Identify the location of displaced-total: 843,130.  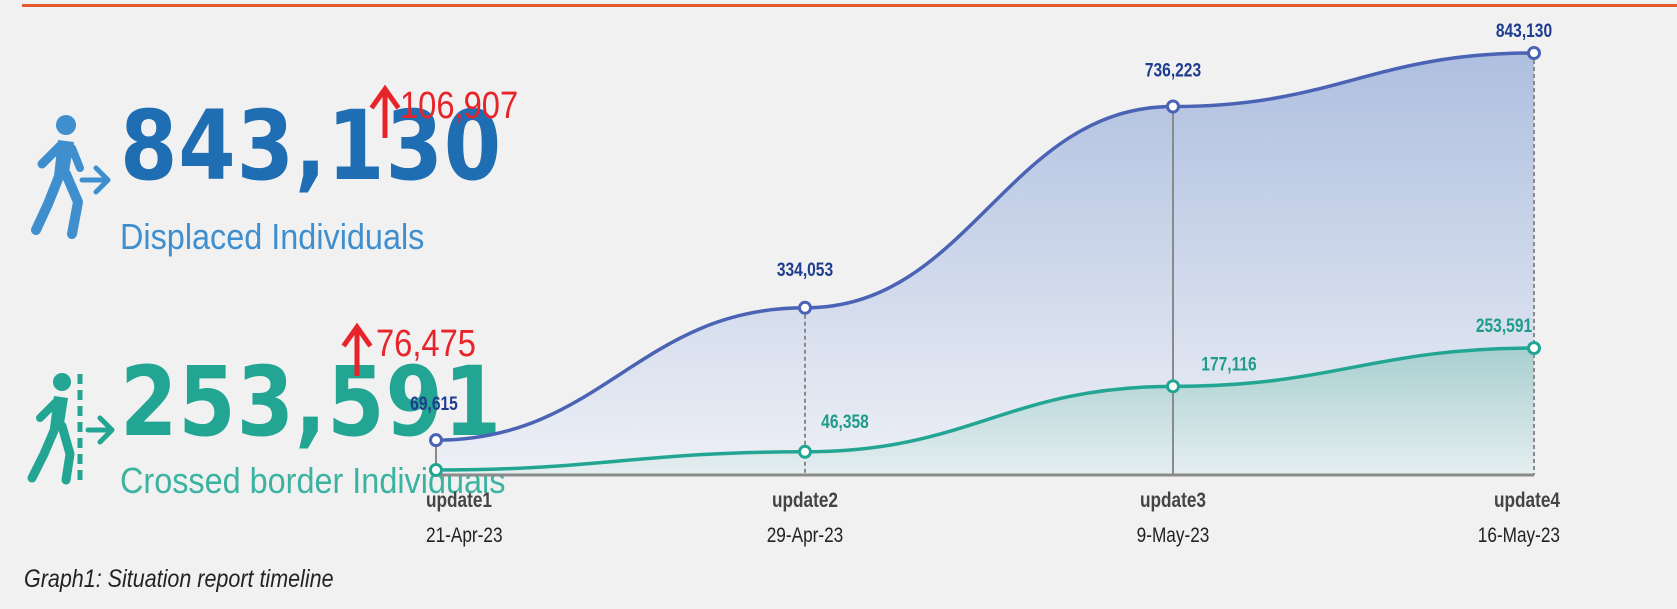
(311, 146).